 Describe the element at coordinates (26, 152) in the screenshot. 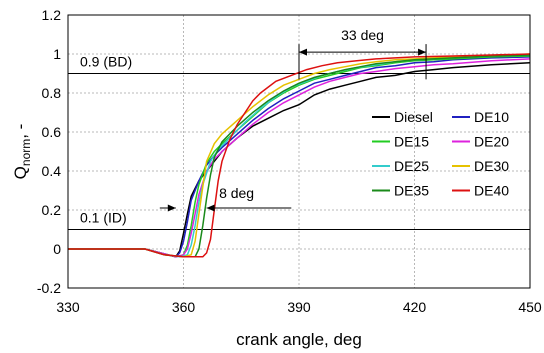

I see `y-axis-title-subscript: norm` at that location.